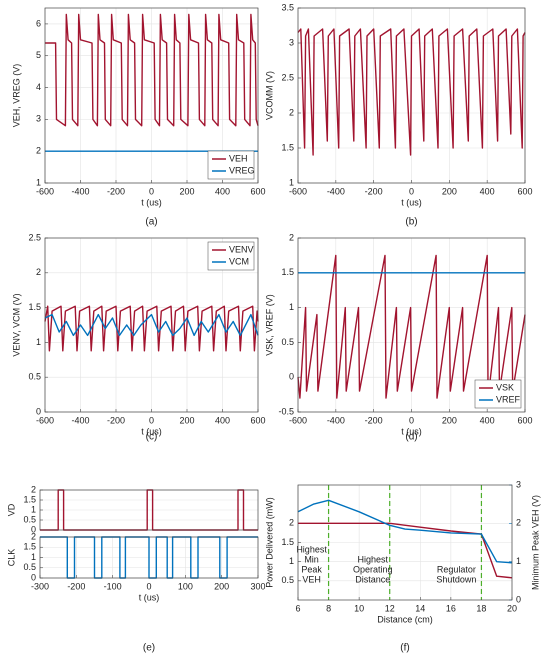 This screenshot has width=550, height=665. What do you see at coordinates (518, 523) in the screenshot?
I see `y2-tick-label: 2` at bounding box center [518, 523].